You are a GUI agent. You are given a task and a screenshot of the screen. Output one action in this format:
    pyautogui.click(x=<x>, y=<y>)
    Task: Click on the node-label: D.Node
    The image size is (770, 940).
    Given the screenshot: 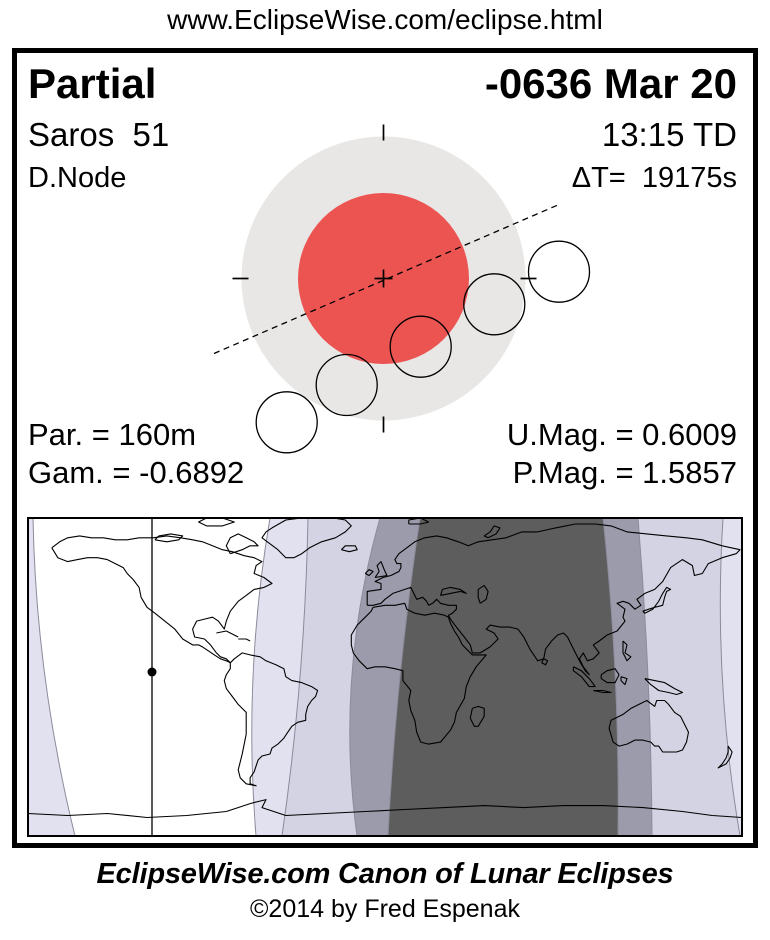 What is the action you would take?
    pyautogui.click(x=77, y=178)
    